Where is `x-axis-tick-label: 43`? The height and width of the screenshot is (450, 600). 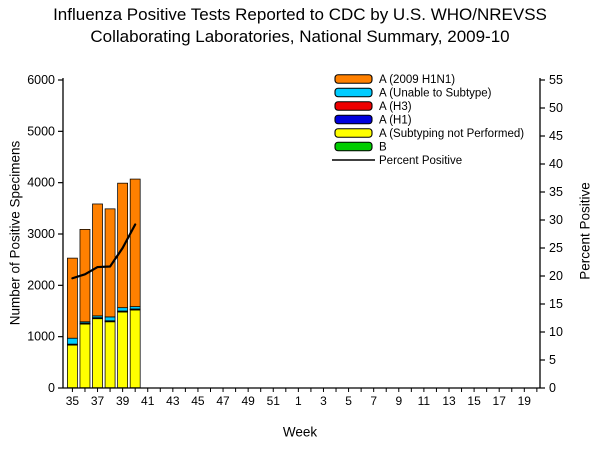 x-axis-tick-label: 43 is located at coordinates (173, 401).